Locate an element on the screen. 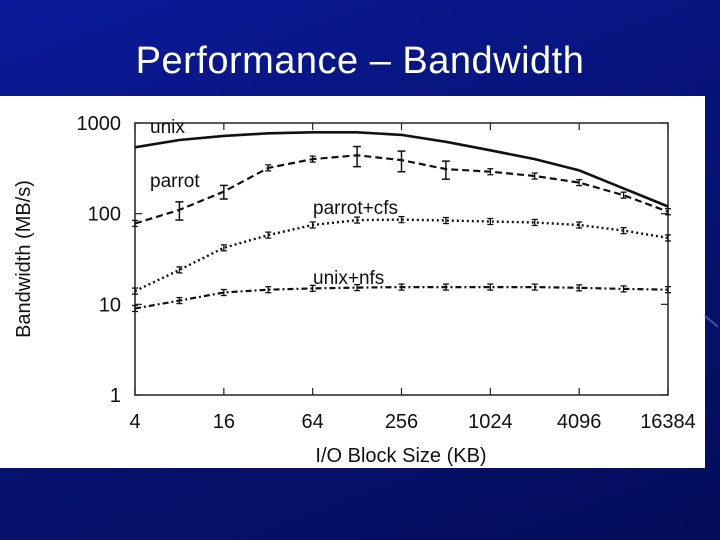 This screenshot has height=540, width=720. y-tick-label: 10 is located at coordinates (110, 305).